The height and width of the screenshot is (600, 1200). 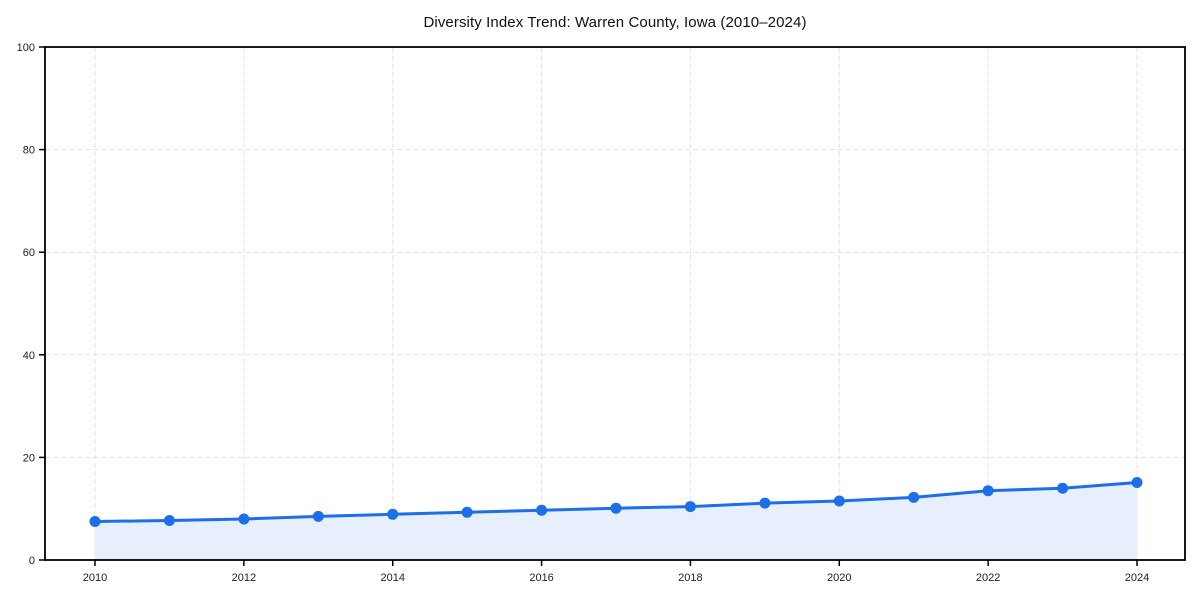 What do you see at coordinates (690, 578) in the screenshot?
I see `x-tick-label: 2018` at bounding box center [690, 578].